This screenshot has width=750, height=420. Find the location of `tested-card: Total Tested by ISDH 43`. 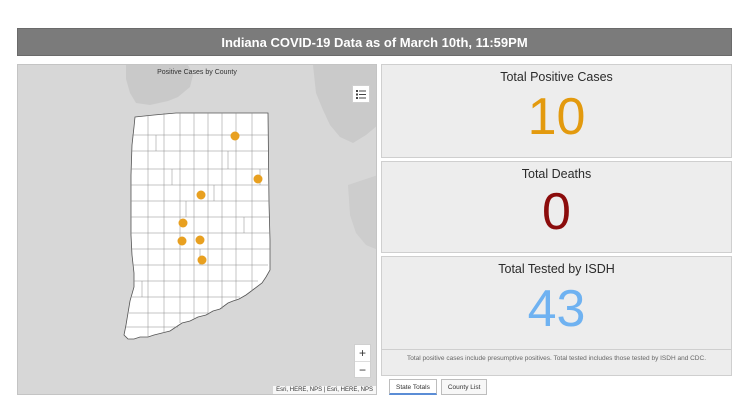

tested-card: Total Tested by ISDH 43 is located at coordinates (556, 303).